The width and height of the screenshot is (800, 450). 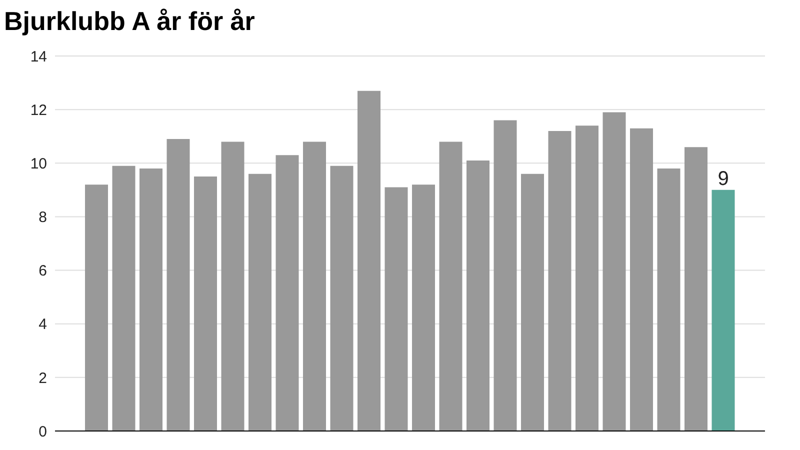 I want to click on y-tick-label: 4, so click(x=42, y=325).